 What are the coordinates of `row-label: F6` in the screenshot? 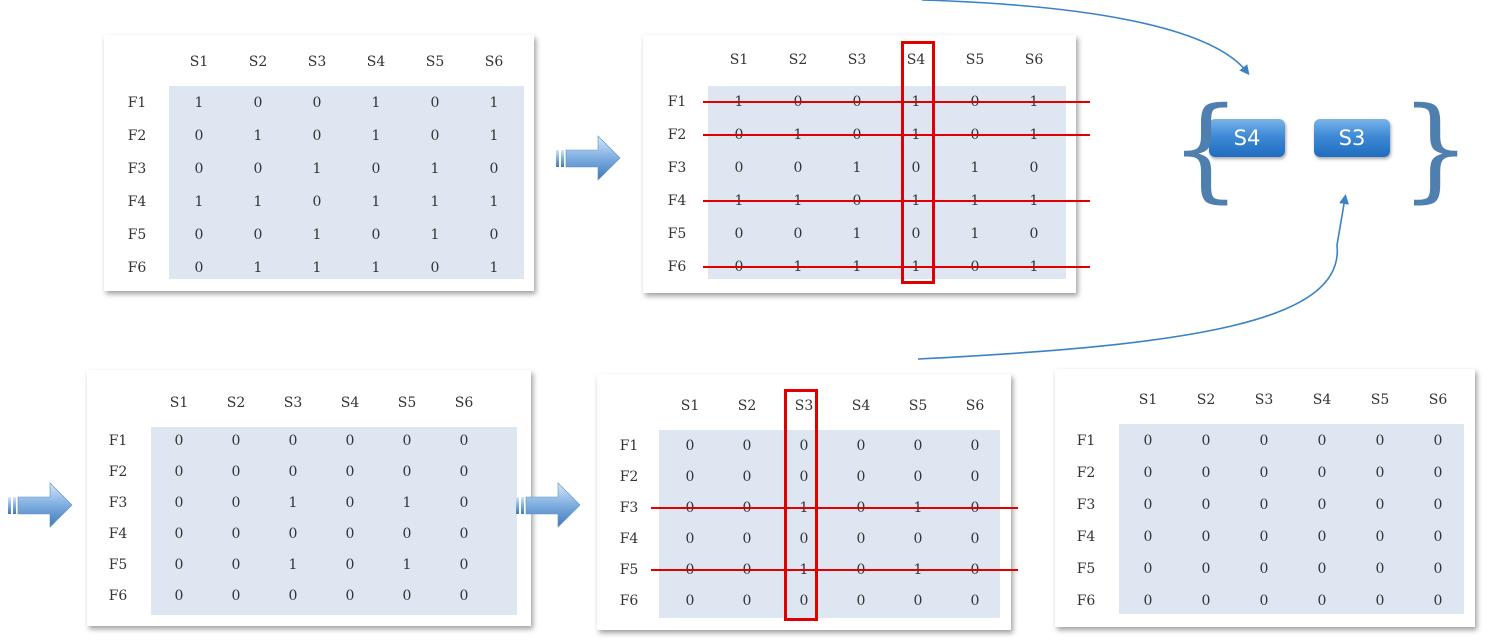 It's located at (629, 601).